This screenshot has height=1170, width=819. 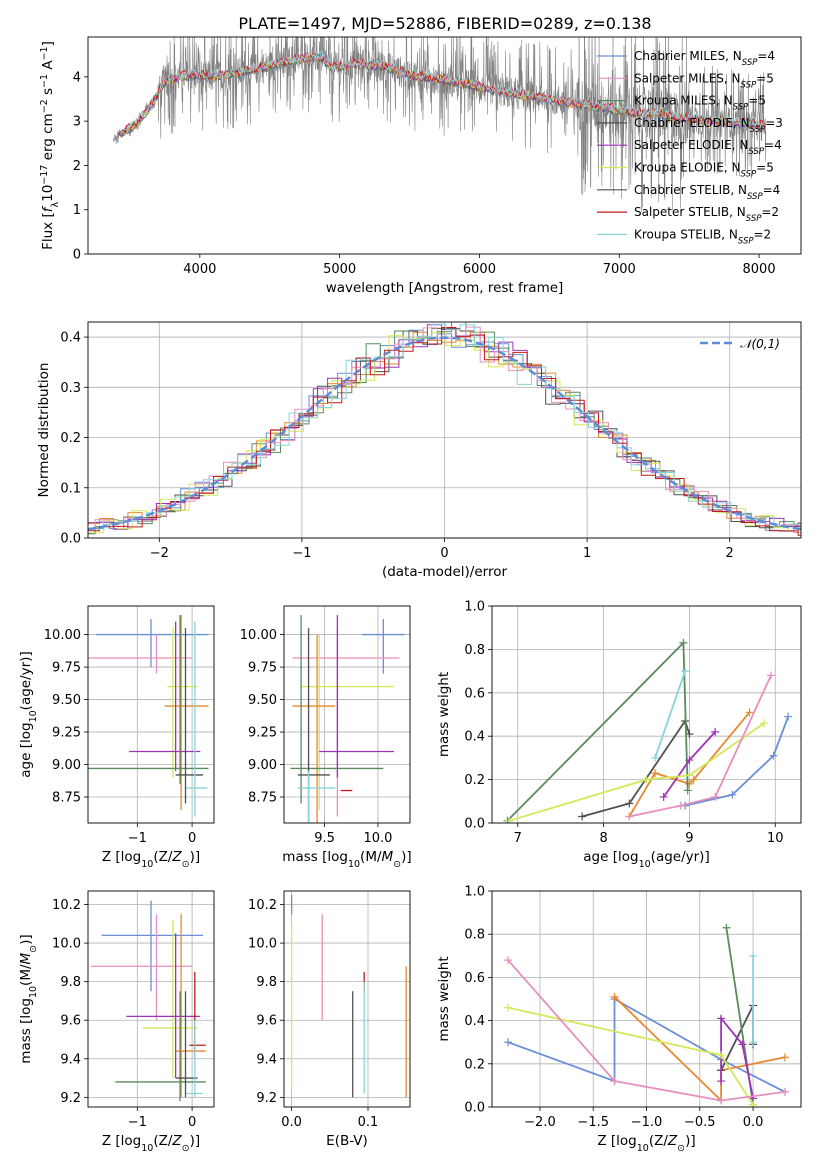 I want to click on axes-age_vs_Z: −1 0 8.75 9.00 9.25 9.50 9.75 10.00, so click(x=129, y=726).